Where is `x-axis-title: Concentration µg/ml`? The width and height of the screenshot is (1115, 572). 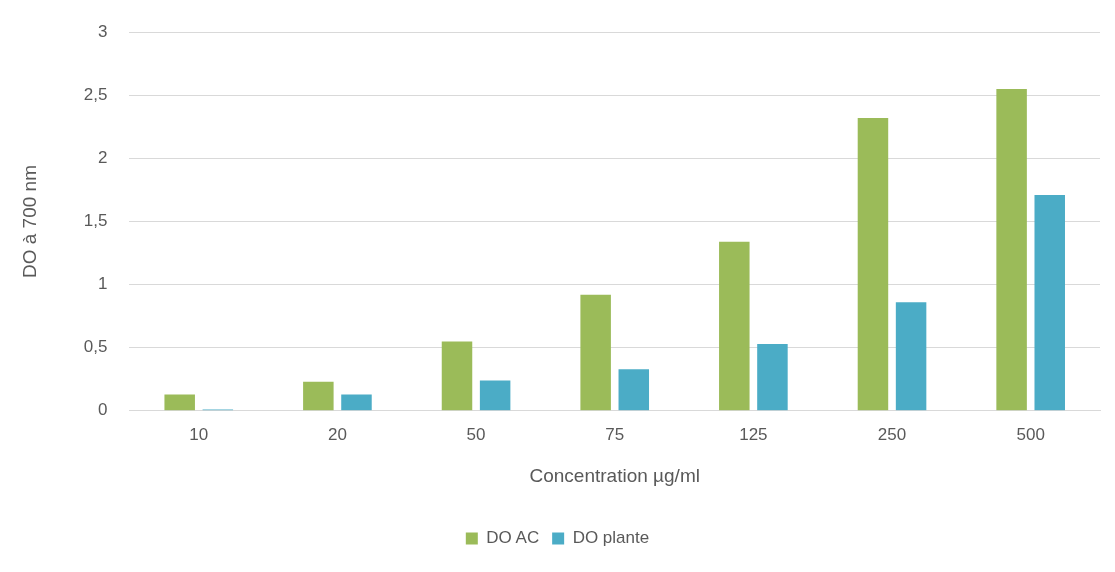
x-axis-title: Concentration µg/ml is located at coordinates (614, 475).